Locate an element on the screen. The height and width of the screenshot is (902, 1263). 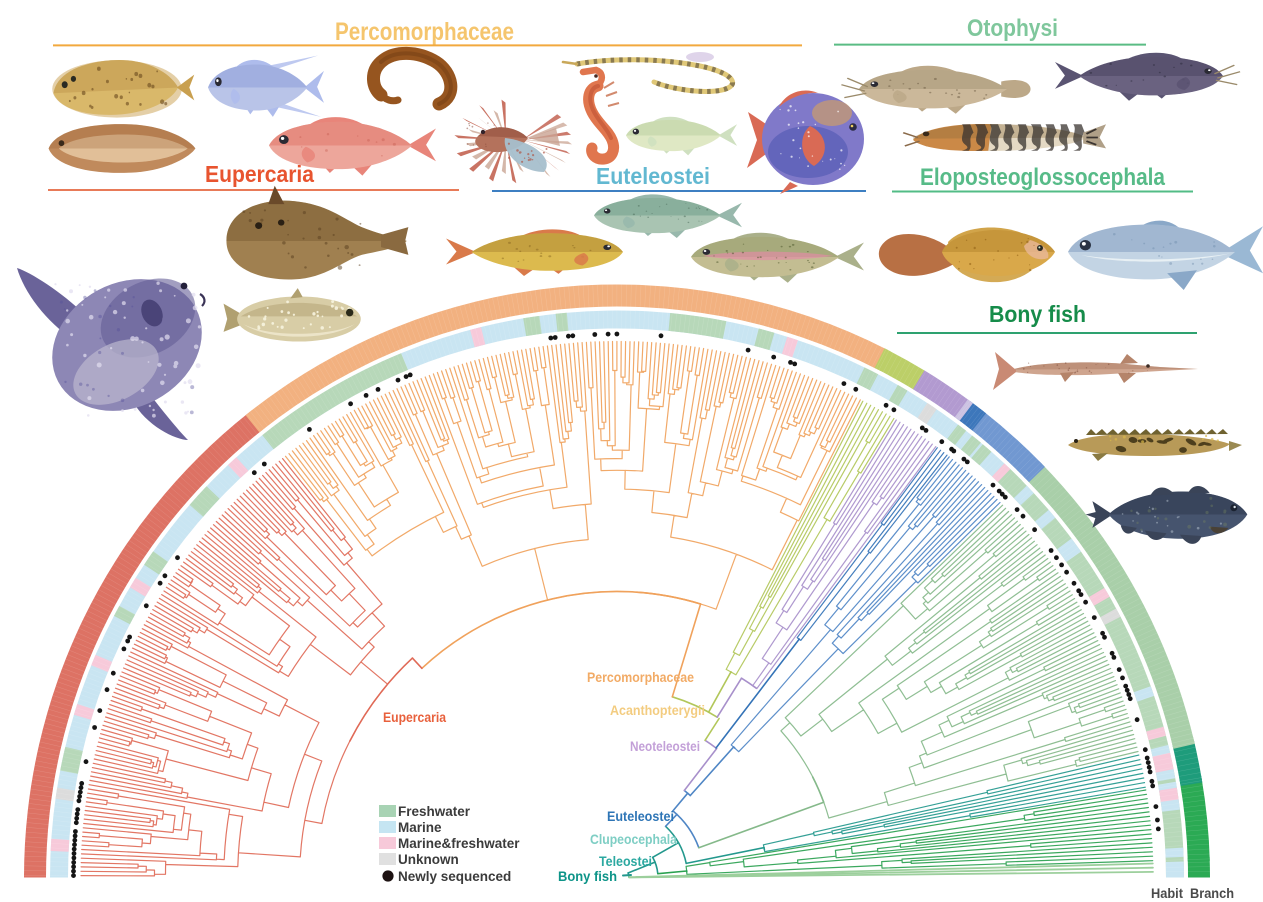
svg-text: Marine is located at coordinates (420, 827).